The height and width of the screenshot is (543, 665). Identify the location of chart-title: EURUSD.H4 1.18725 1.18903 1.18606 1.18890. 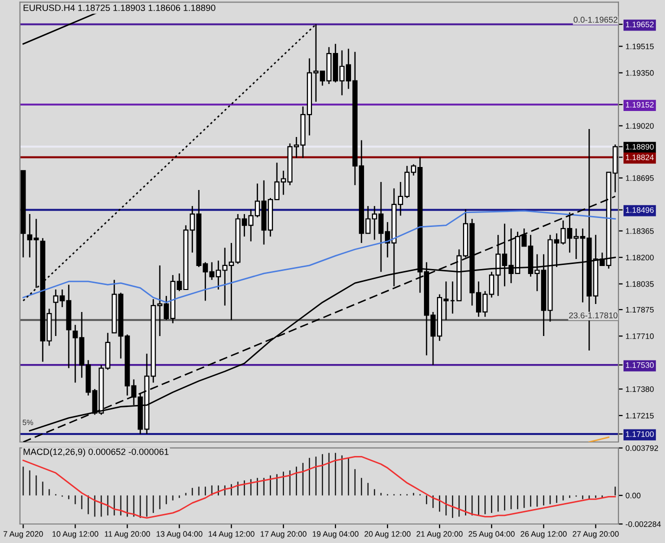
(120, 7).